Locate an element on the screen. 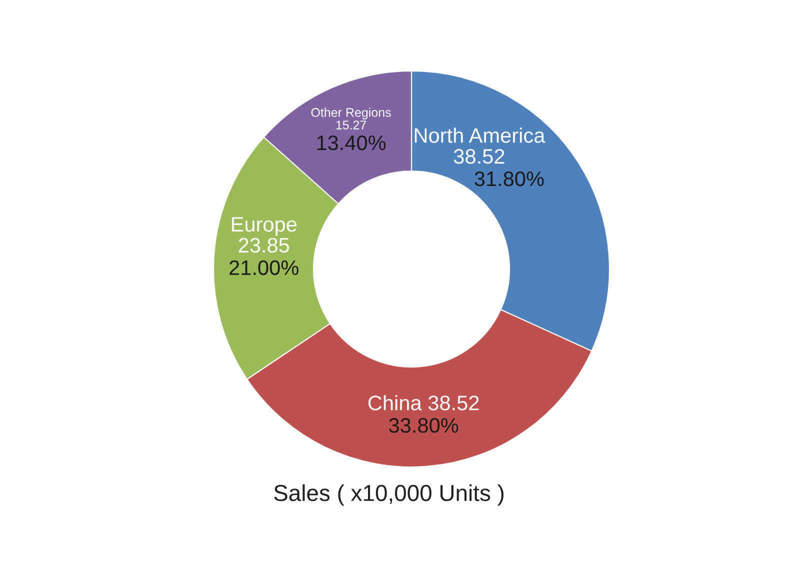 Image resolution: width=800 pixels, height=578 pixels. slice-label: Other Regions 15.27 is located at coordinates (351, 119).